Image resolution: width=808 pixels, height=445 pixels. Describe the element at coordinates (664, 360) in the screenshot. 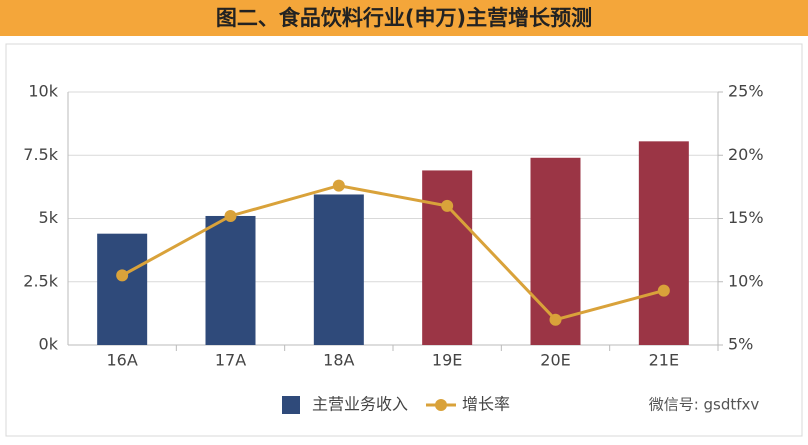

I see `x-tick-label: 21E` at that location.